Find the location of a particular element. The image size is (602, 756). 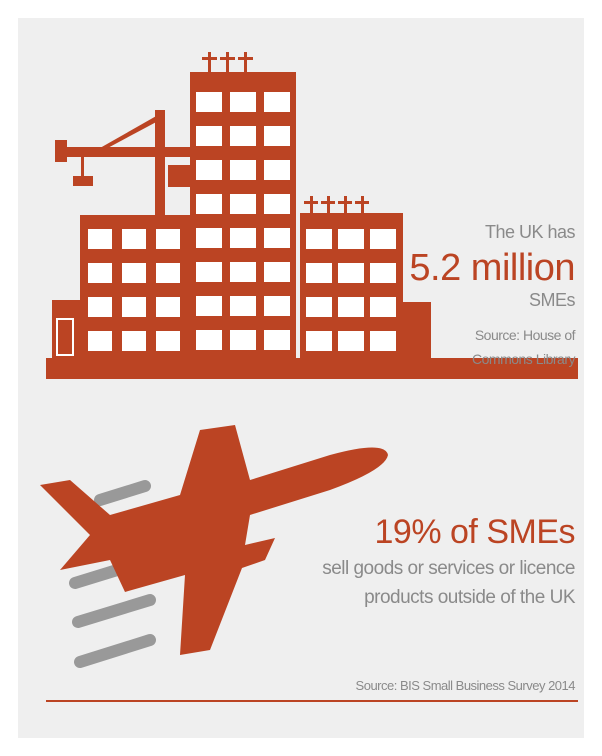

source: Commons Library is located at coordinates (523, 359).